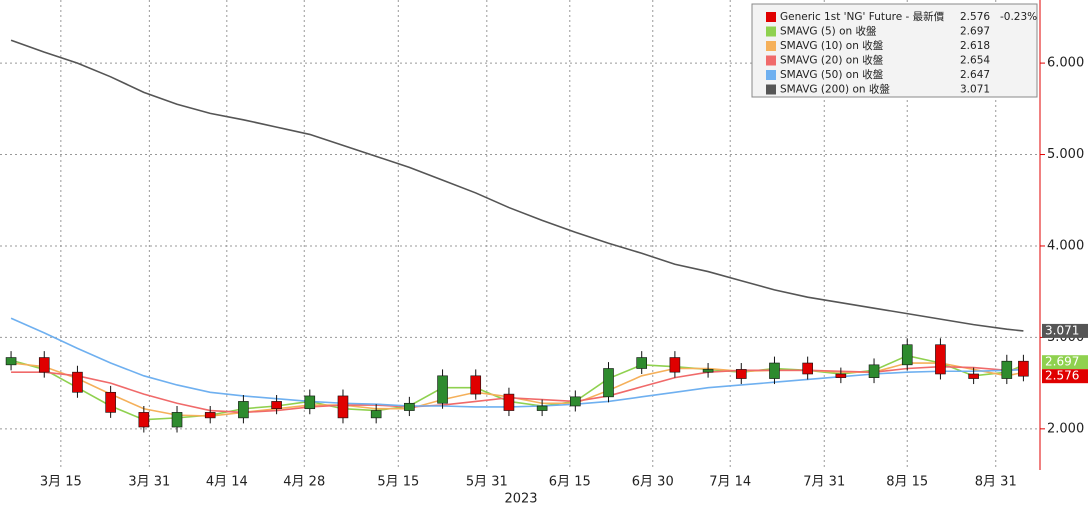 The width and height of the screenshot is (1090, 509). I want to click on legend-label: Generic 1st 'NG' Future - 最新價, so click(862, 16).